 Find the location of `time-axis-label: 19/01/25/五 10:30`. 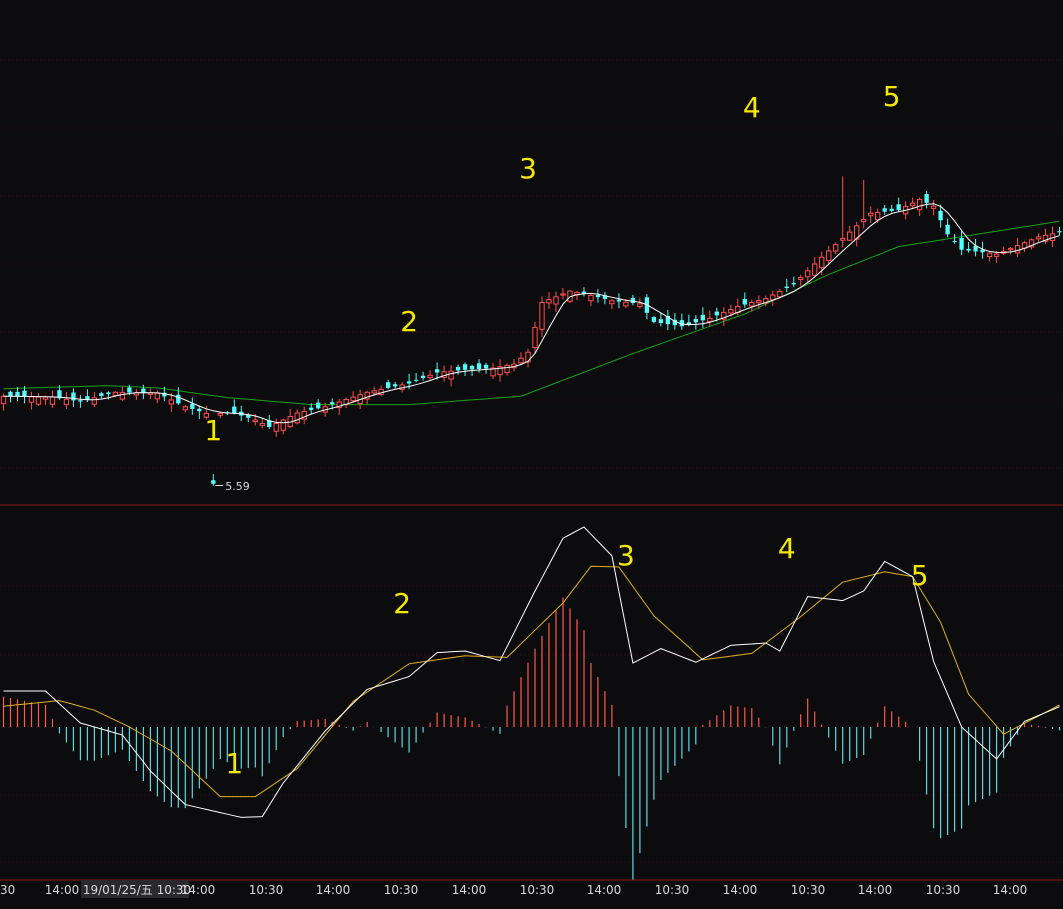

time-axis-label: 19/01/25/五 10:30 is located at coordinates (137, 890).